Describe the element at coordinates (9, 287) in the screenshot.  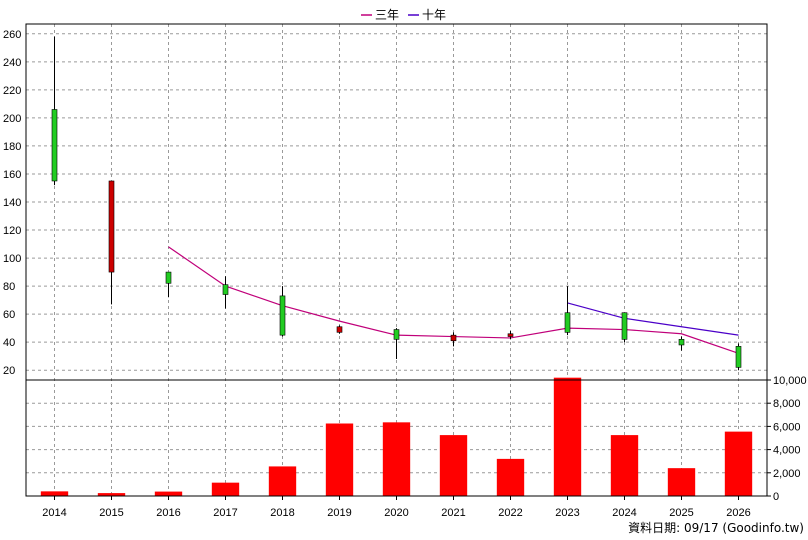
I see `price-y-tick-label: 80` at that location.